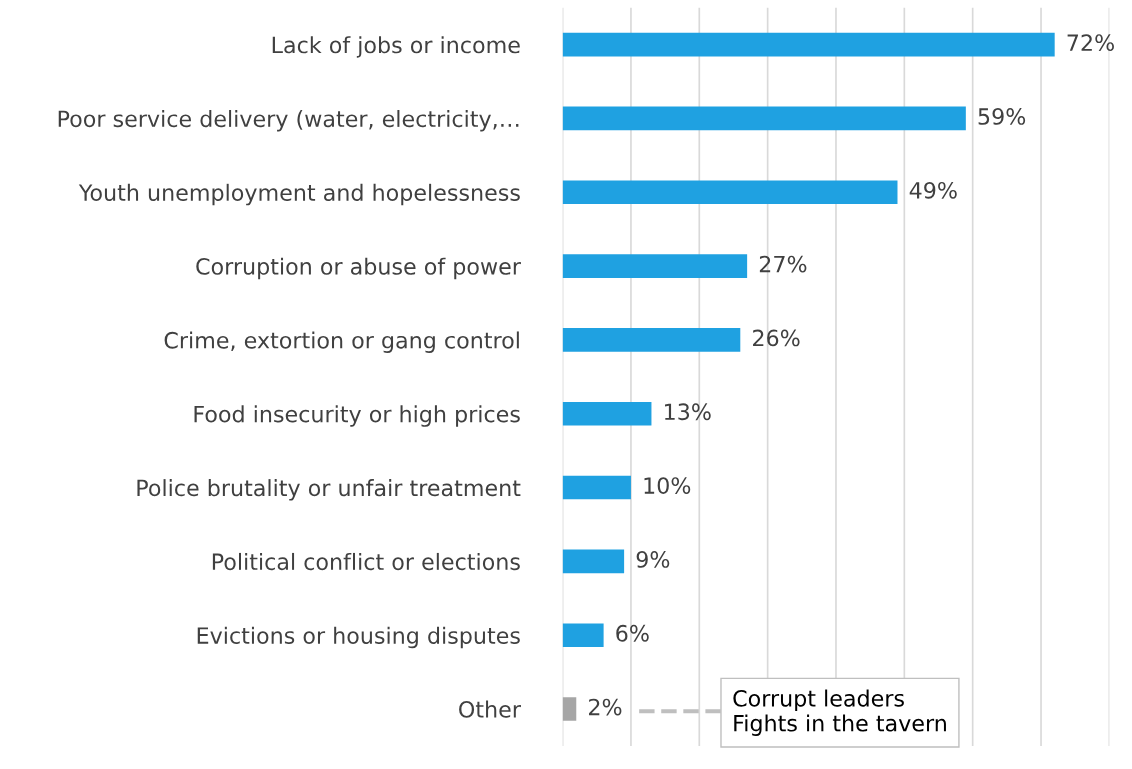 The image size is (1132, 769). I want to click on data-label: 26%, so click(776, 338).